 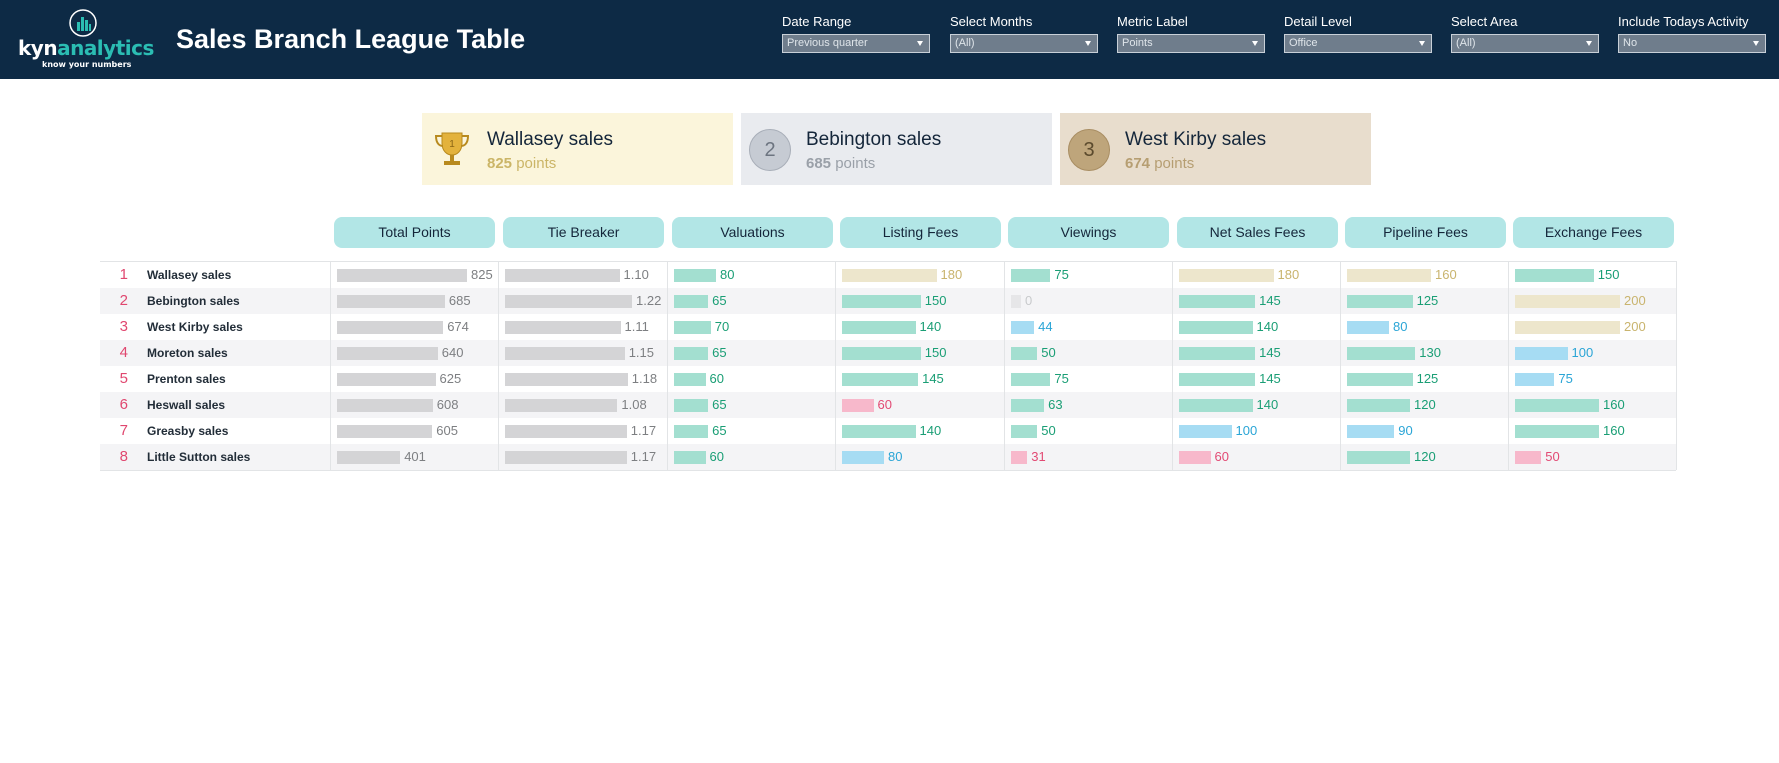 I want to click on column-header-exchange-fees: Exchange Fees, so click(x=1593, y=232).